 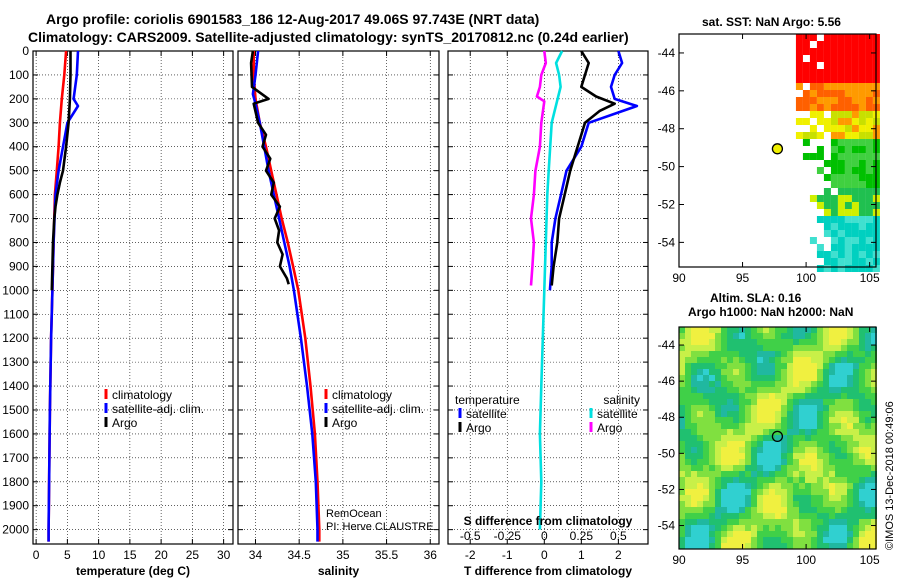 I want to click on lon-tick-label: 105, so click(x=870, y=560).